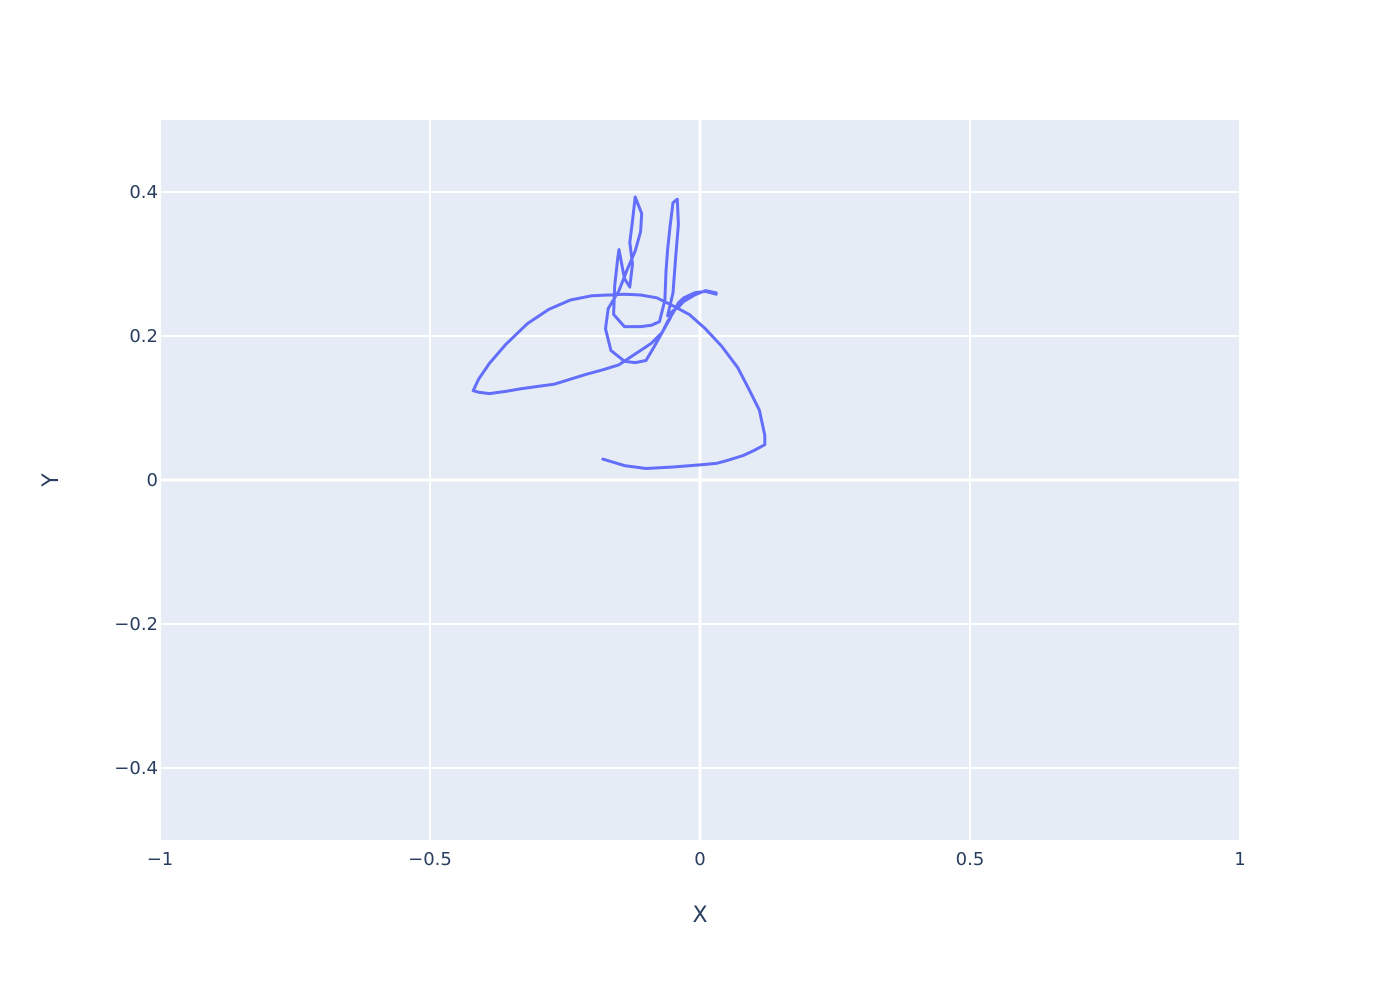 This screenshot has height=1000, width=1400. Describe the element at coordinates (430, 859) in the screenshot. I see `x-tick-label: −0.5` at that location.